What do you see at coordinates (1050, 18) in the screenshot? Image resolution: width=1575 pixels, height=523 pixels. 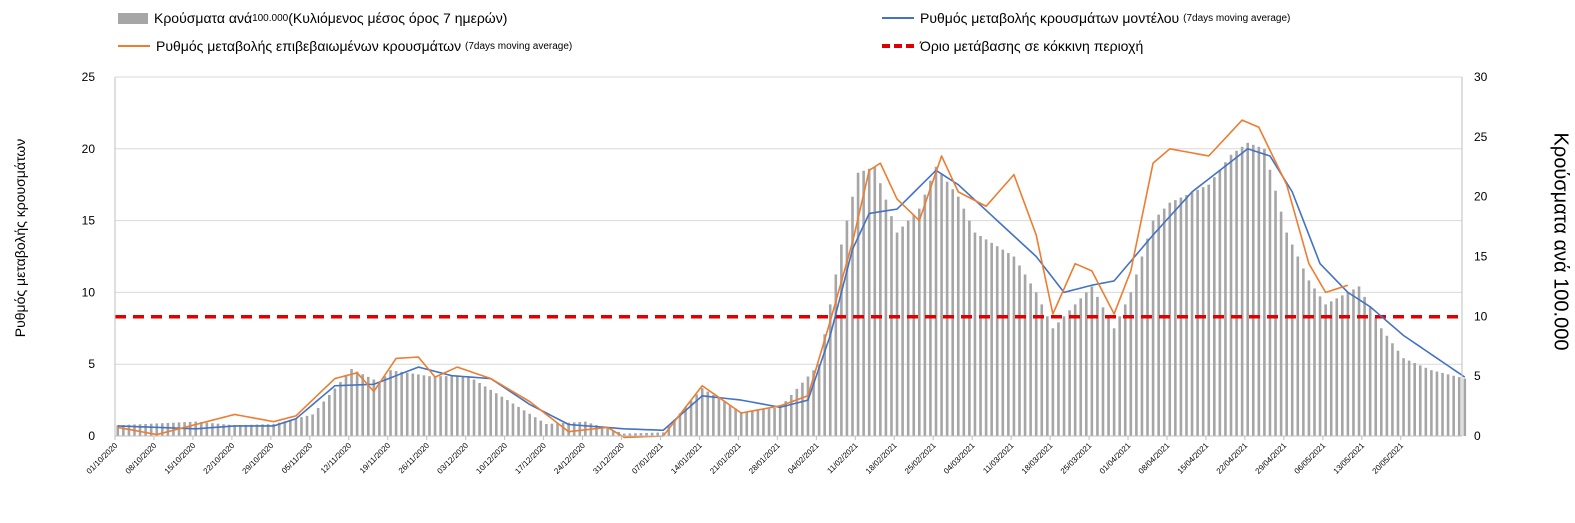 I see `legend-label-model: Ρυθμός μεταβολής κρουσμάτων μοντέλου` at bounding box center [1050, 18].